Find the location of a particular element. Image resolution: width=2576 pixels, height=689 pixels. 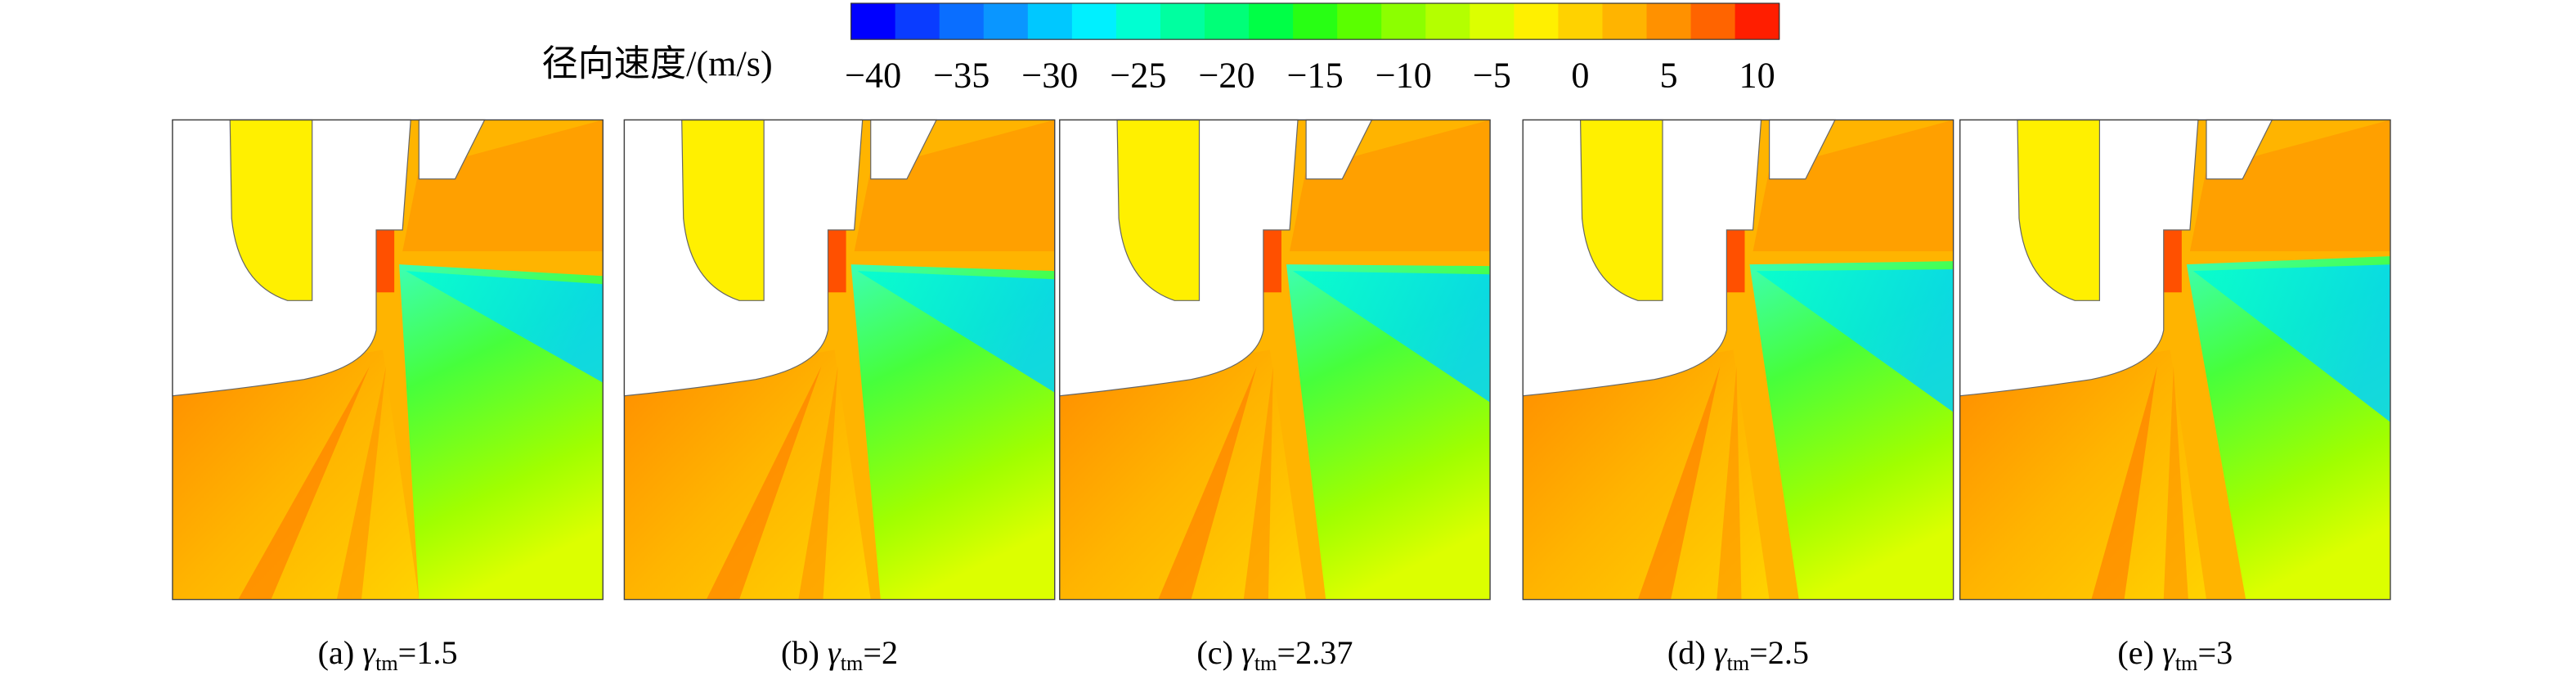

colorbar-tick-label: 5 is located at coordinates (1669, 75).